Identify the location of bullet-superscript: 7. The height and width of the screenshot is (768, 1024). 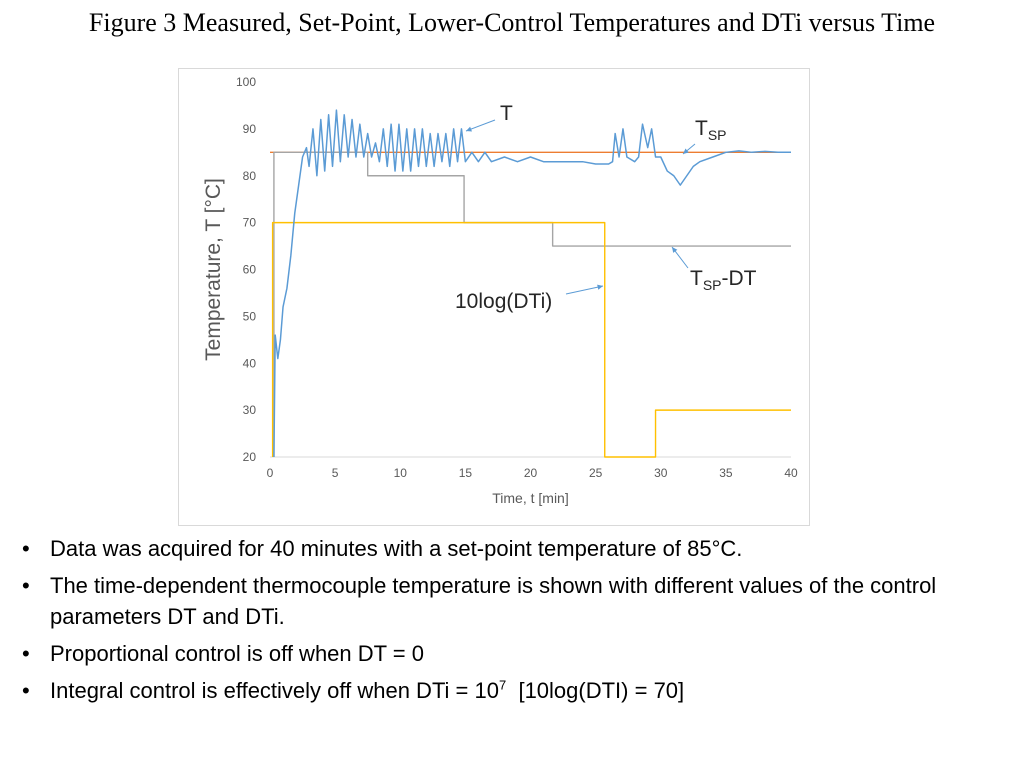
(503, 685).